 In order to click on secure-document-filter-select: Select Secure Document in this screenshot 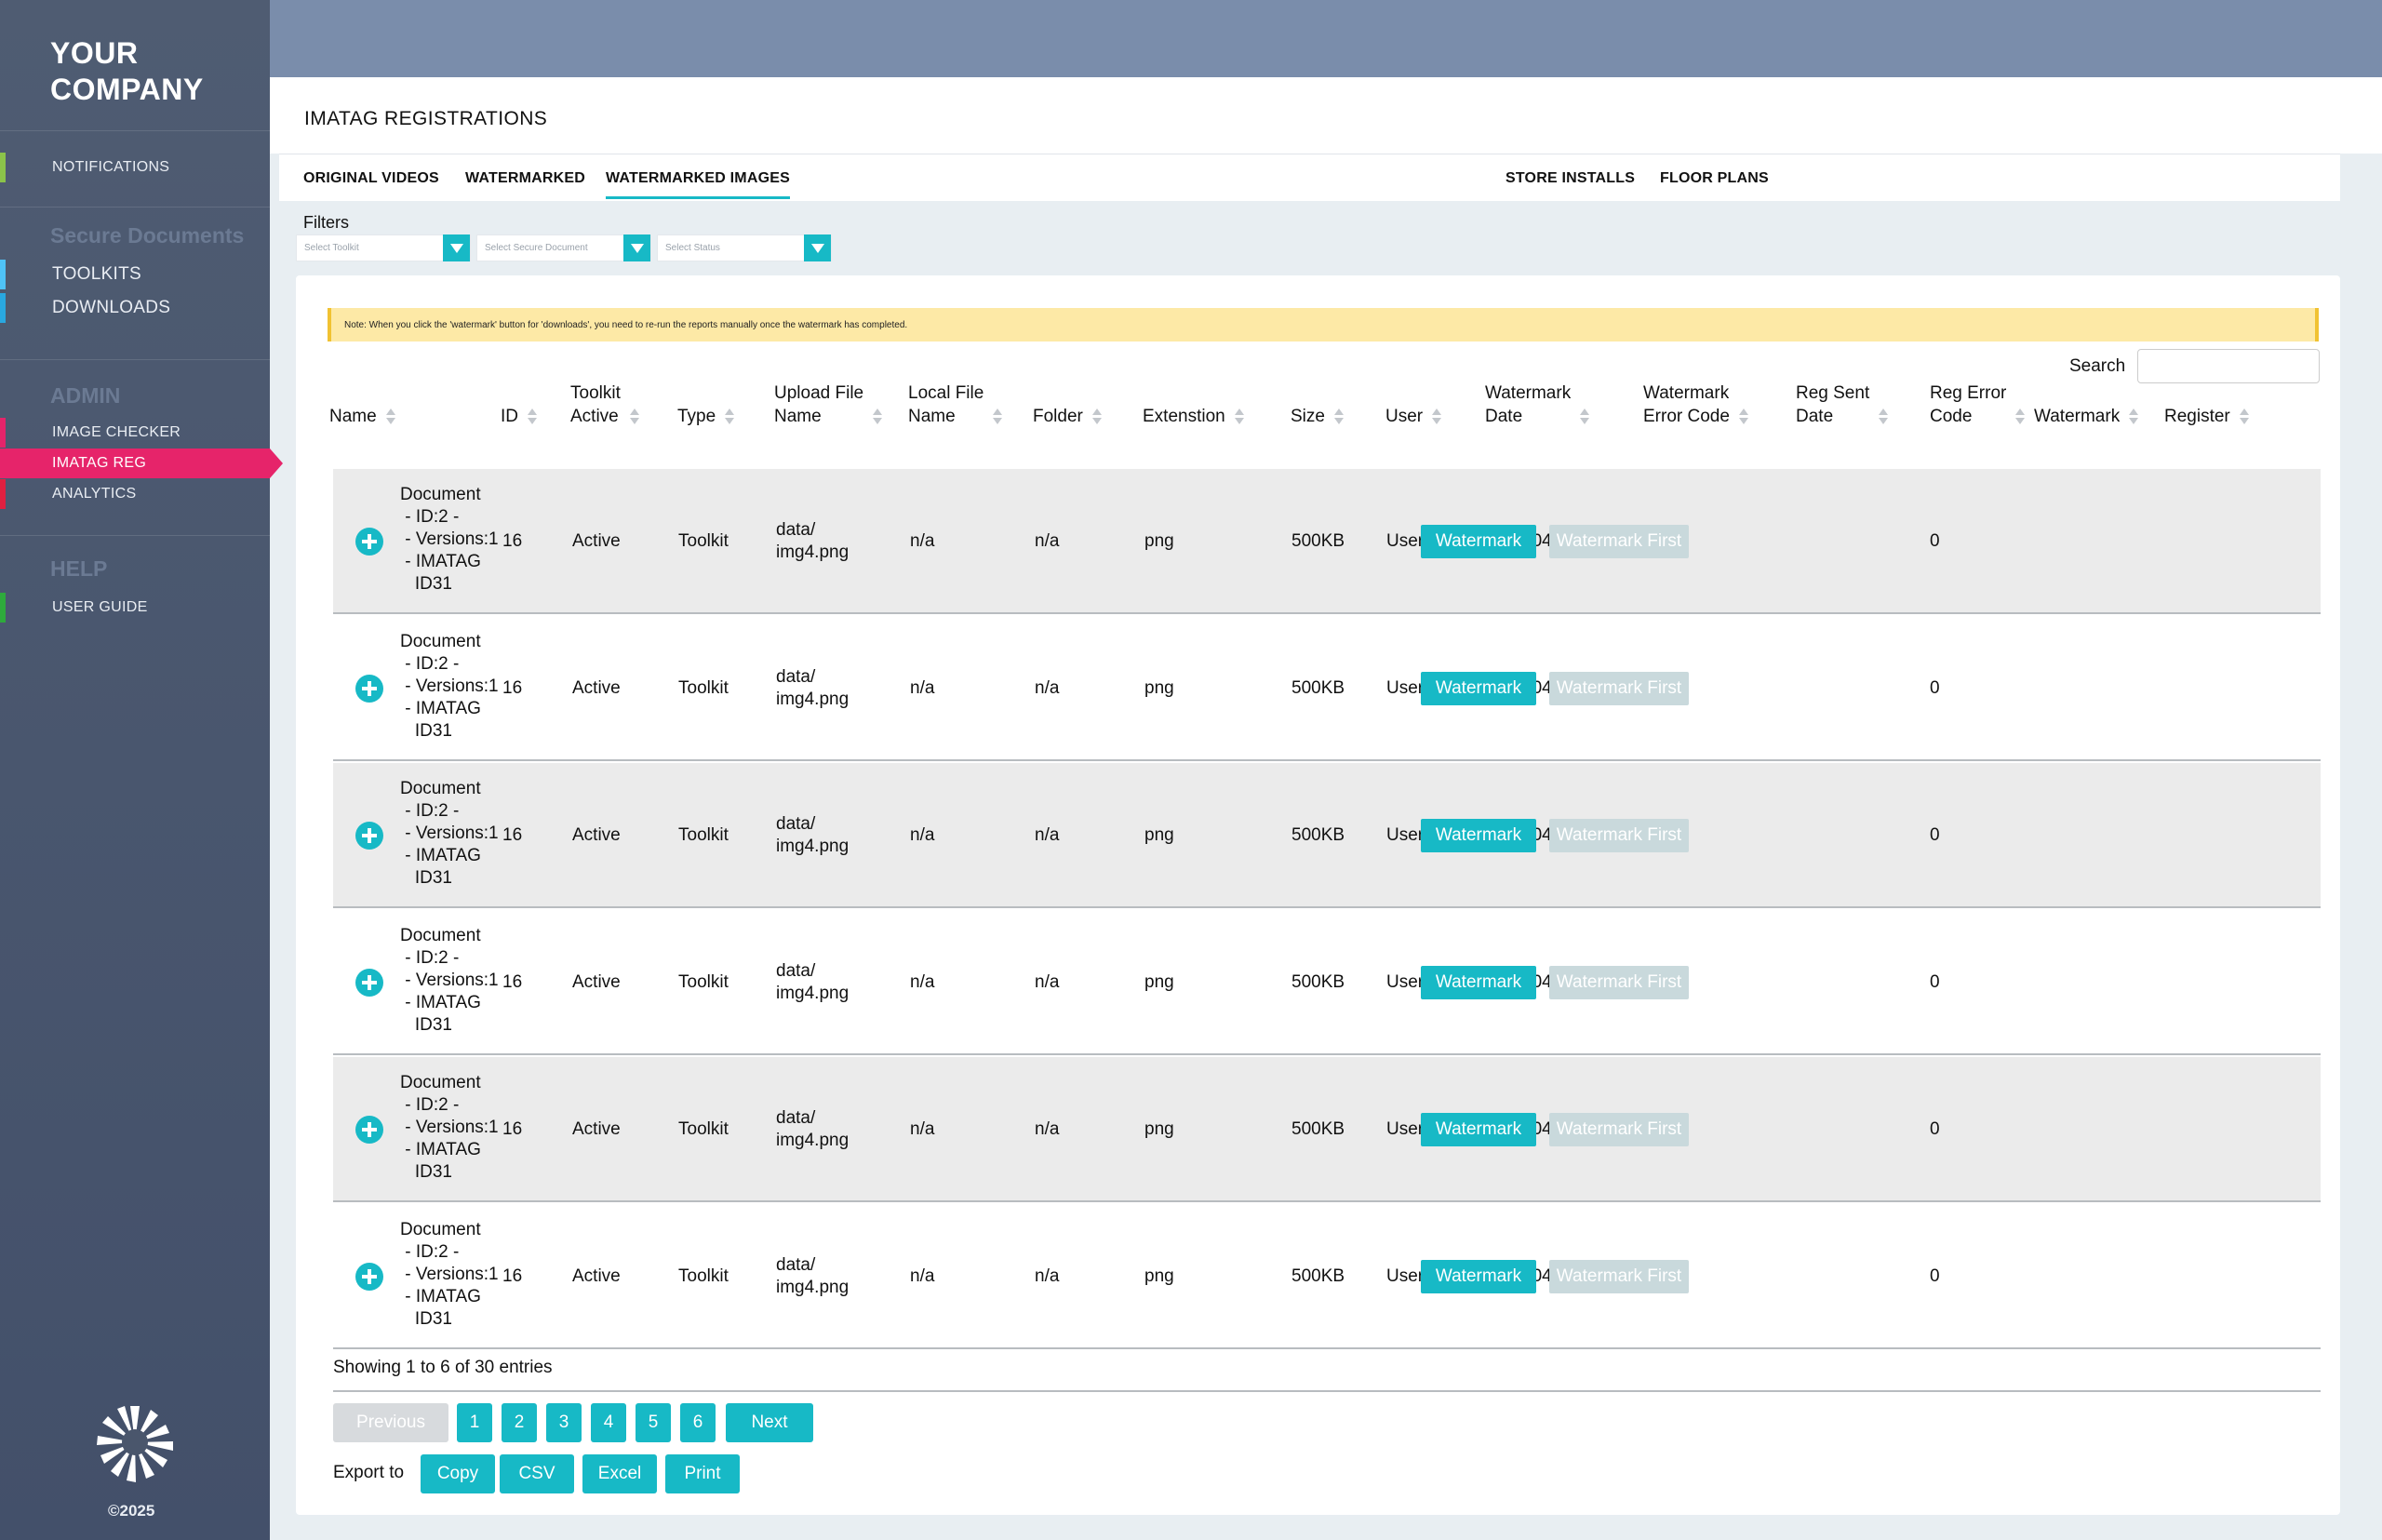, I will do `click(563, 247)`.